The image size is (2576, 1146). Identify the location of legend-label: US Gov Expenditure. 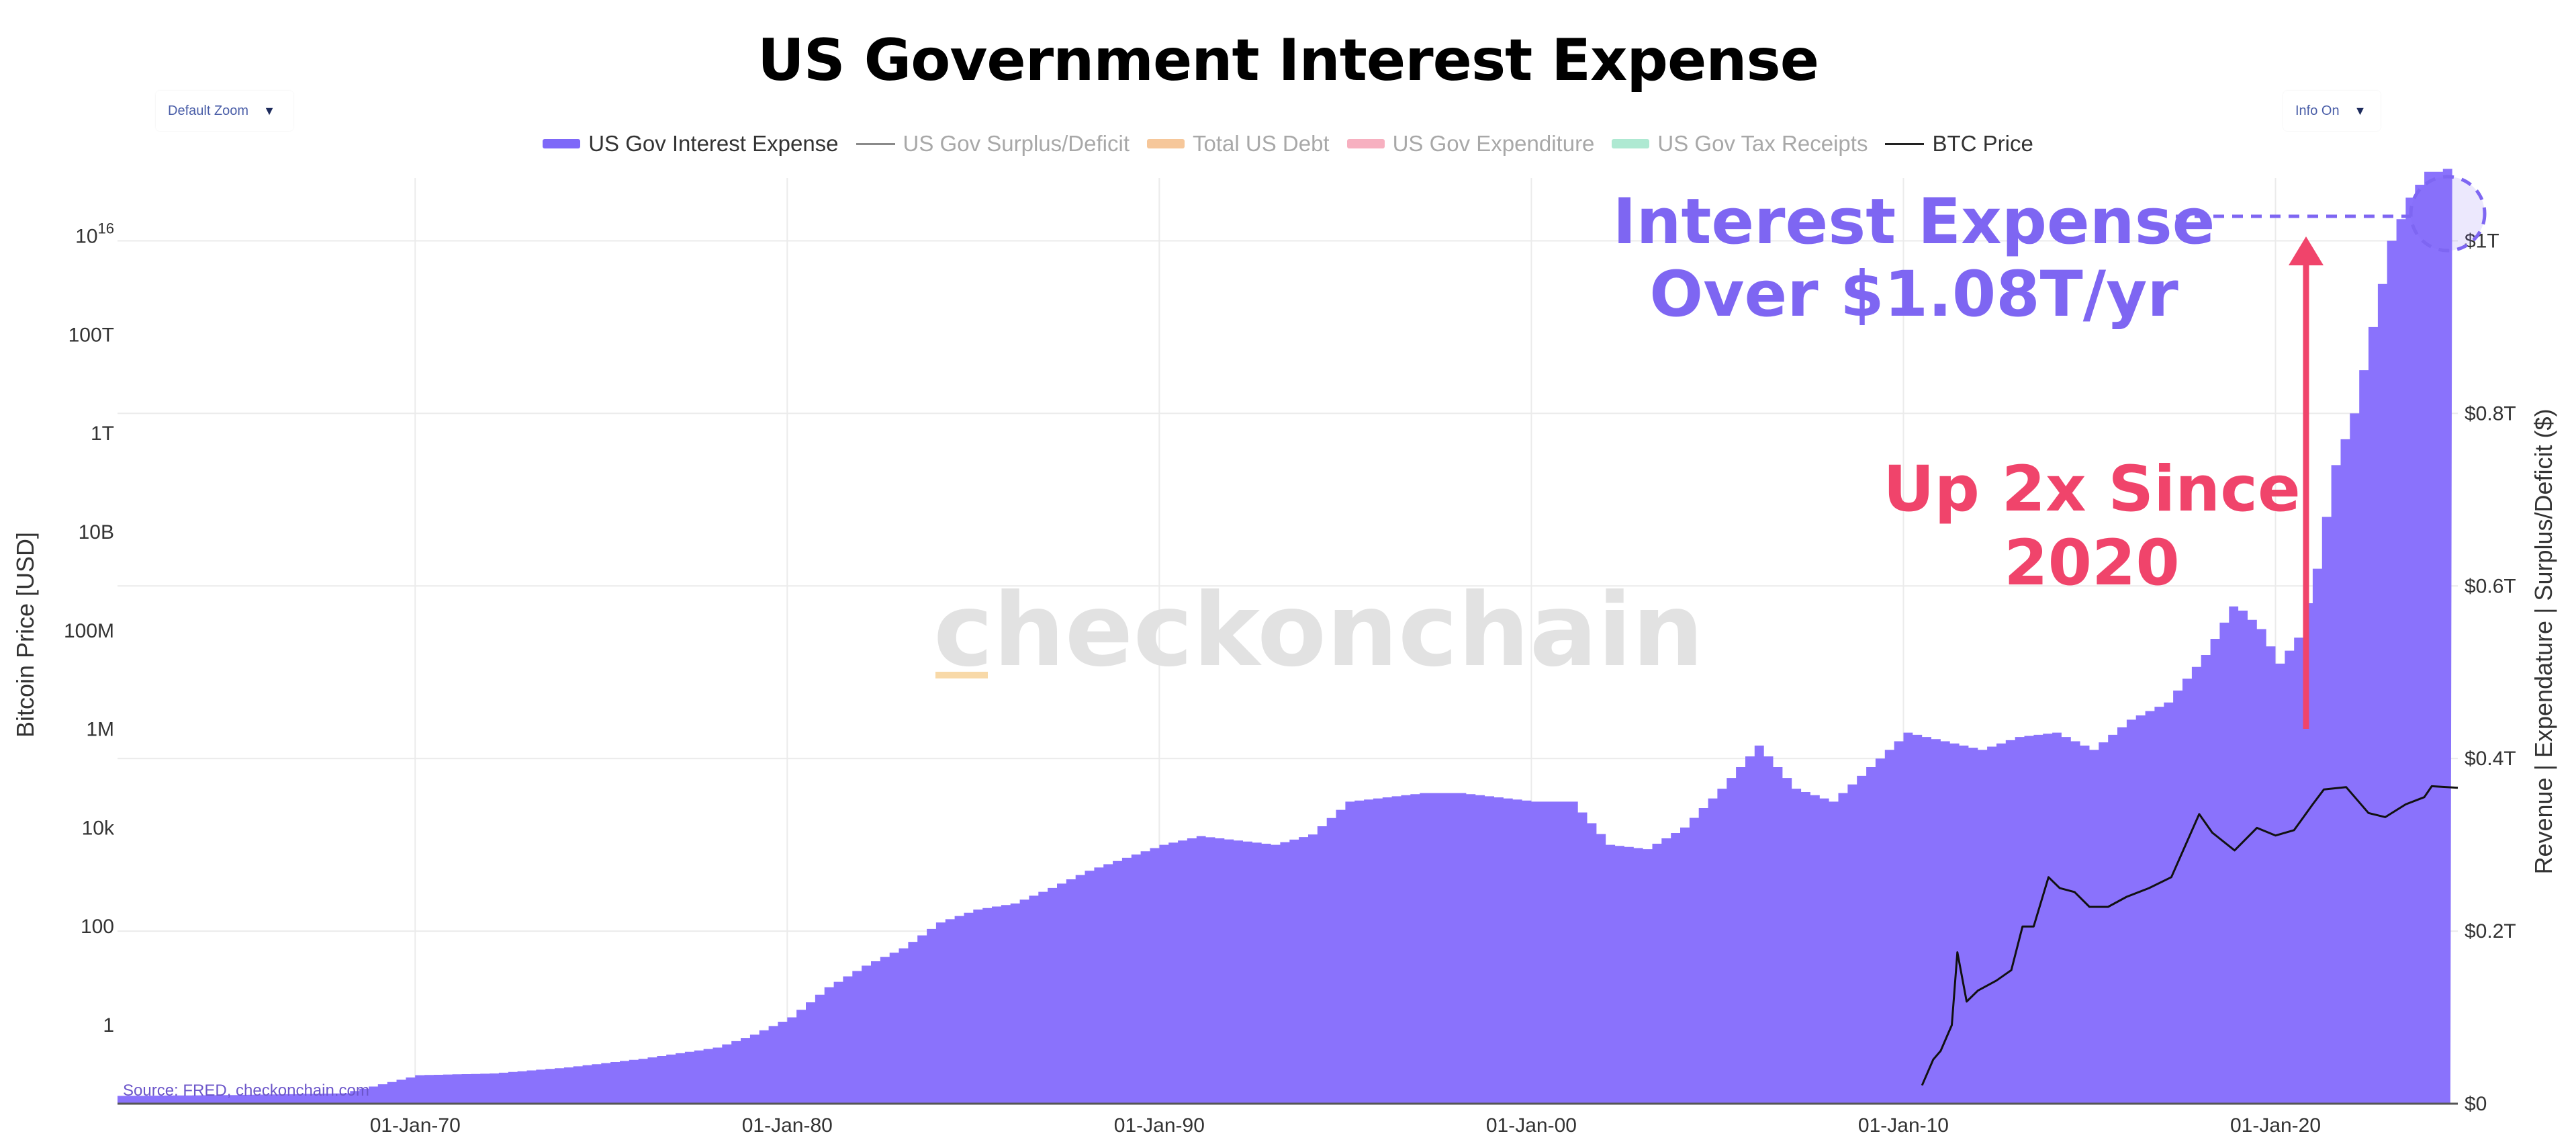
(1493, 143).